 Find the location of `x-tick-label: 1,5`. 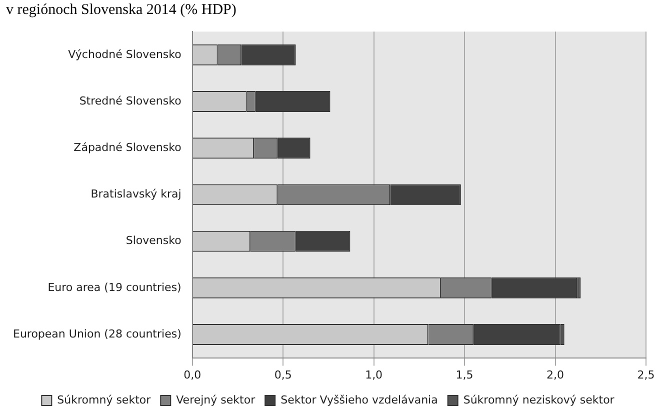

x-tick-label: 1,5 is located at coordinates (465, 375).